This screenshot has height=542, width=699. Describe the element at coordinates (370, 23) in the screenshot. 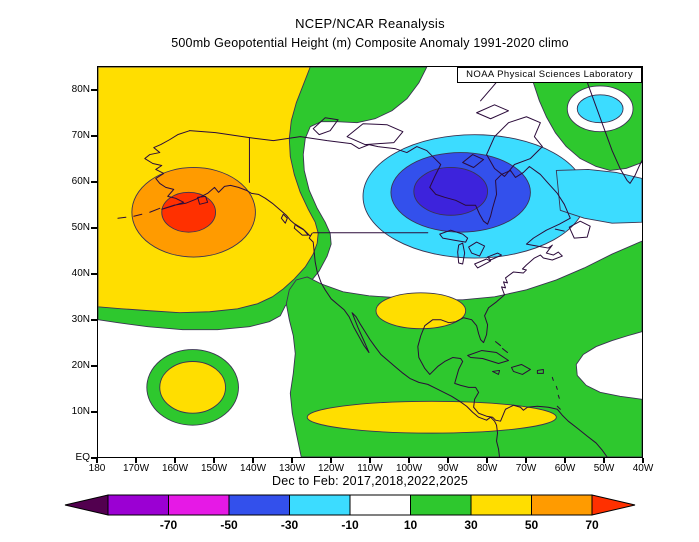

I see `page-title: NCEP/NCAR Reanalysis` at that location.